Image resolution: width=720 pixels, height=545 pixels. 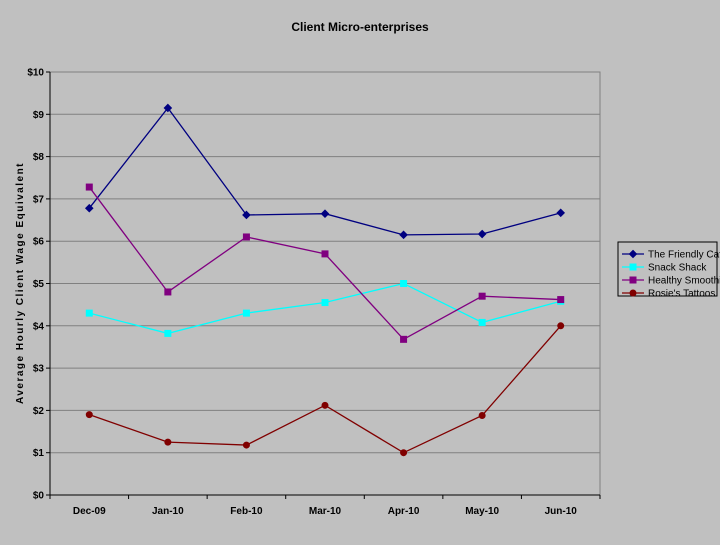 I want to click on y-tick-label: $5, so click(x=39, y=284).